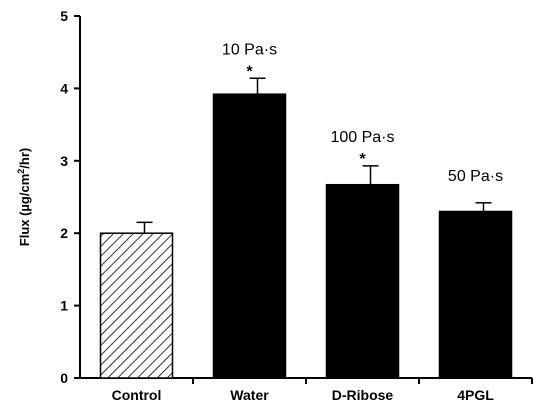 Image resolution: width=534 pixels, height=403 pixels. Describe the element at coordinates (362, 137) in the screenshot. I see `viscosity-annotation: 100 Pa·s` at that location.